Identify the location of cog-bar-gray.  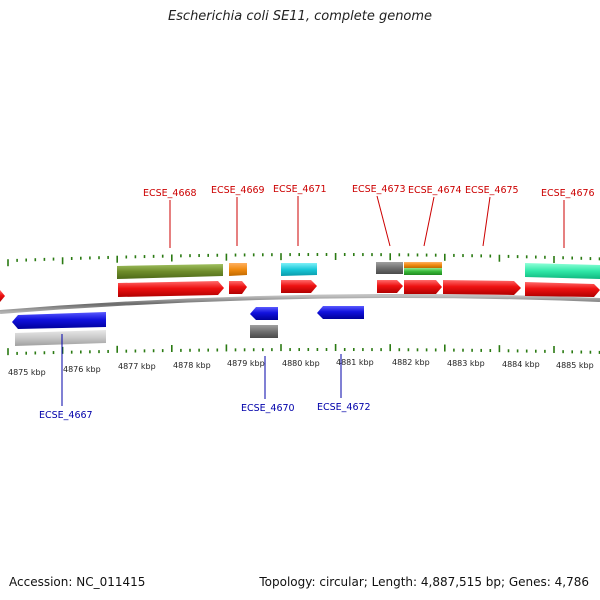
(389, 268).